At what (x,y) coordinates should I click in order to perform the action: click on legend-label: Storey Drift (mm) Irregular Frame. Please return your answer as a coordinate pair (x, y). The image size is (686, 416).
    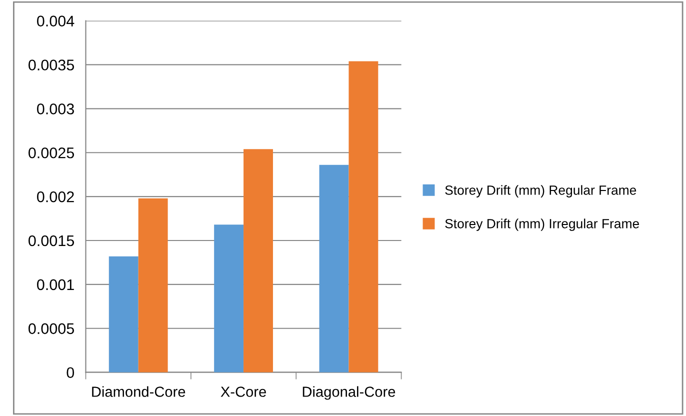
    Looking at the image, I should click on (542, 224).